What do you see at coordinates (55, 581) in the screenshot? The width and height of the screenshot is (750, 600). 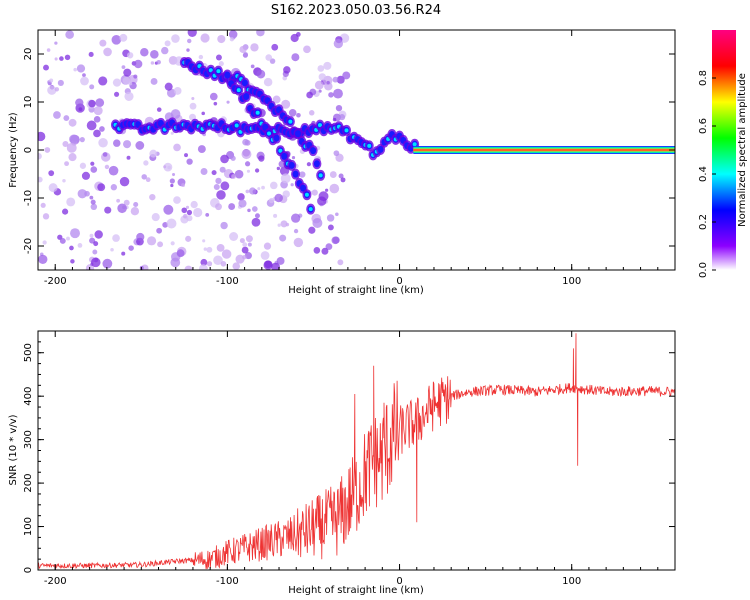 I see `snr-x-tick-label: -200` at bounding box center [55, 581].